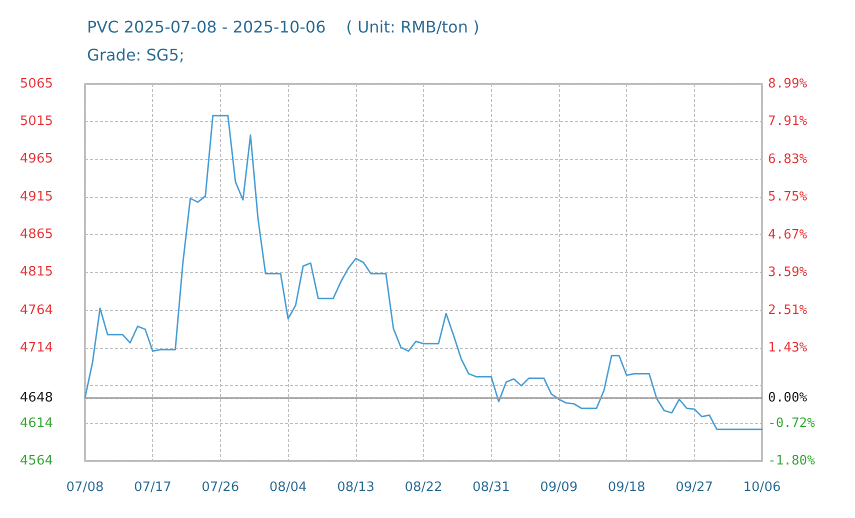 This screenshot has height=518, width=855. I want to click on y-tick-label: 4564, so click(36, 461).